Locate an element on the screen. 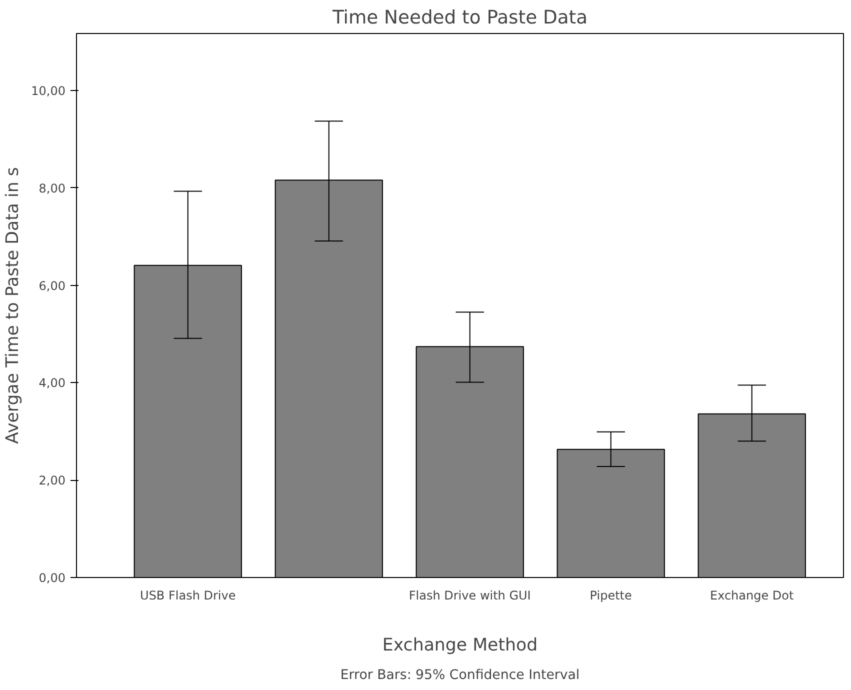 The image size is (851, 690). y-tick-label: 4,00 is located at coordinates (52, 383).